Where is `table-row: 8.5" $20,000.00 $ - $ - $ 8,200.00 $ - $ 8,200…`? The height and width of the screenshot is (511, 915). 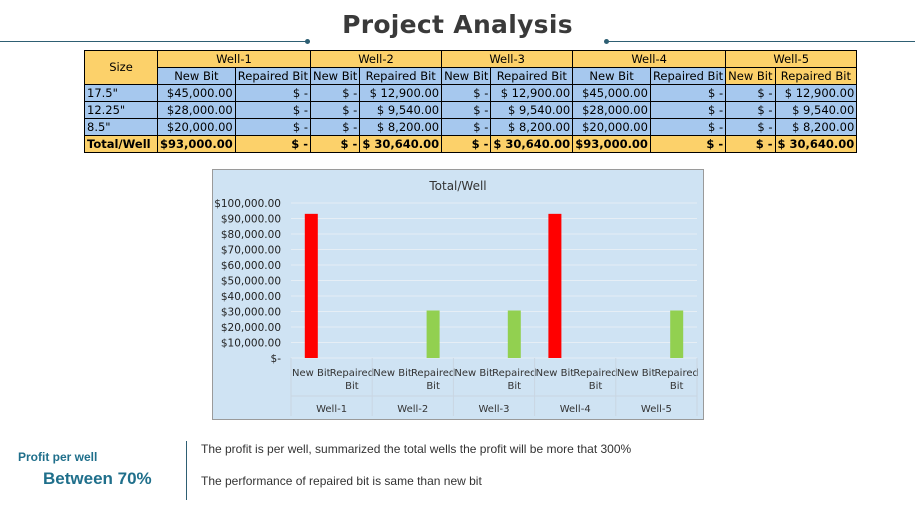 table-row: 8.5" $20,000.00 $ - $ - $ 8,200.00 $ - $ 8,200… is located at coordinates (471, 127).